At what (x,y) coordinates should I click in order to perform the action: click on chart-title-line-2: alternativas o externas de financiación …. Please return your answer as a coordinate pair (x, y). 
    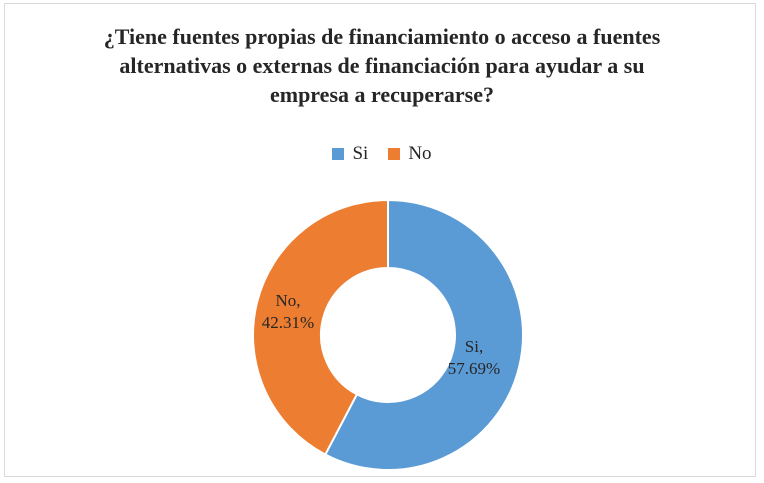
    Looking at the image, I should click on (382, 65).